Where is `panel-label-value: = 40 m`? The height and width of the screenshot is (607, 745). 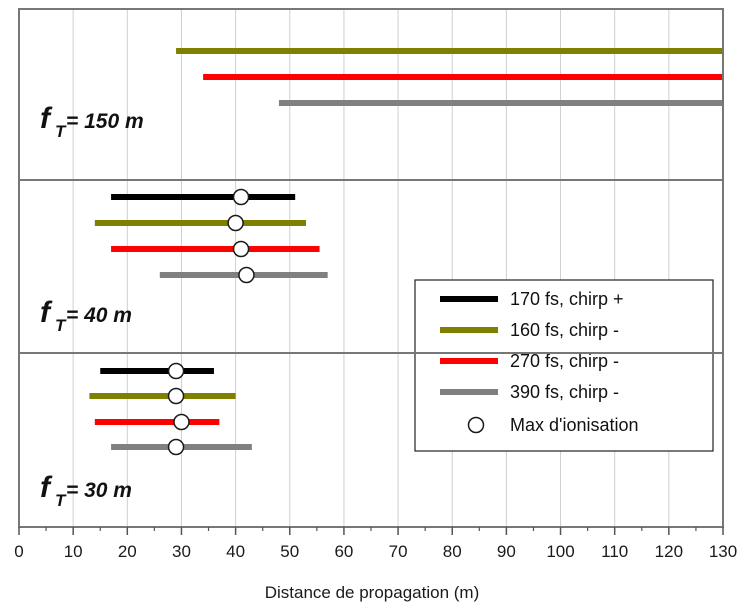
panel-label-value: = 40 m is located at coordinates (99, 315).